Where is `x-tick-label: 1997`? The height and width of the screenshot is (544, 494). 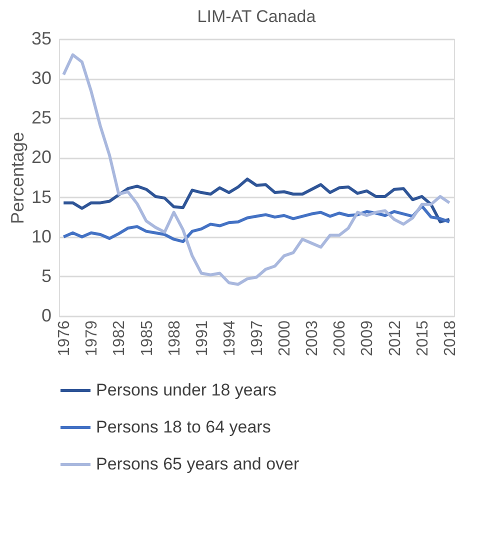
x-tick-label: 1997 is located at coordinates (257, 338).